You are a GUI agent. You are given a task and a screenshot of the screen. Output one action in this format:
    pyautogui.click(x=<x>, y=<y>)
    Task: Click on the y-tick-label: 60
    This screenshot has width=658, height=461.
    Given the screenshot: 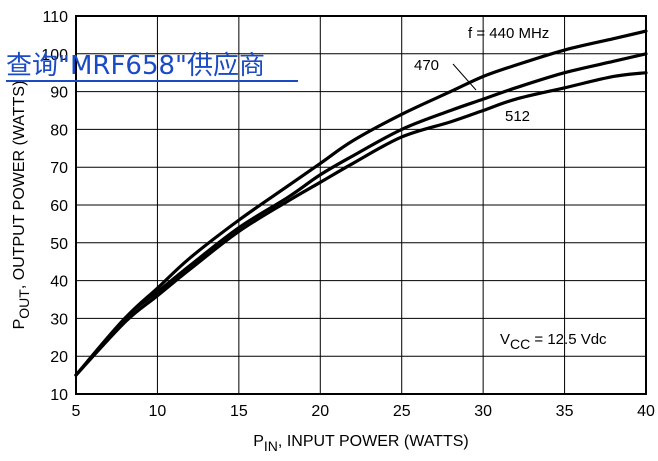 What is the action you would take?
    pyautogui.click(x=59, y=206)
    